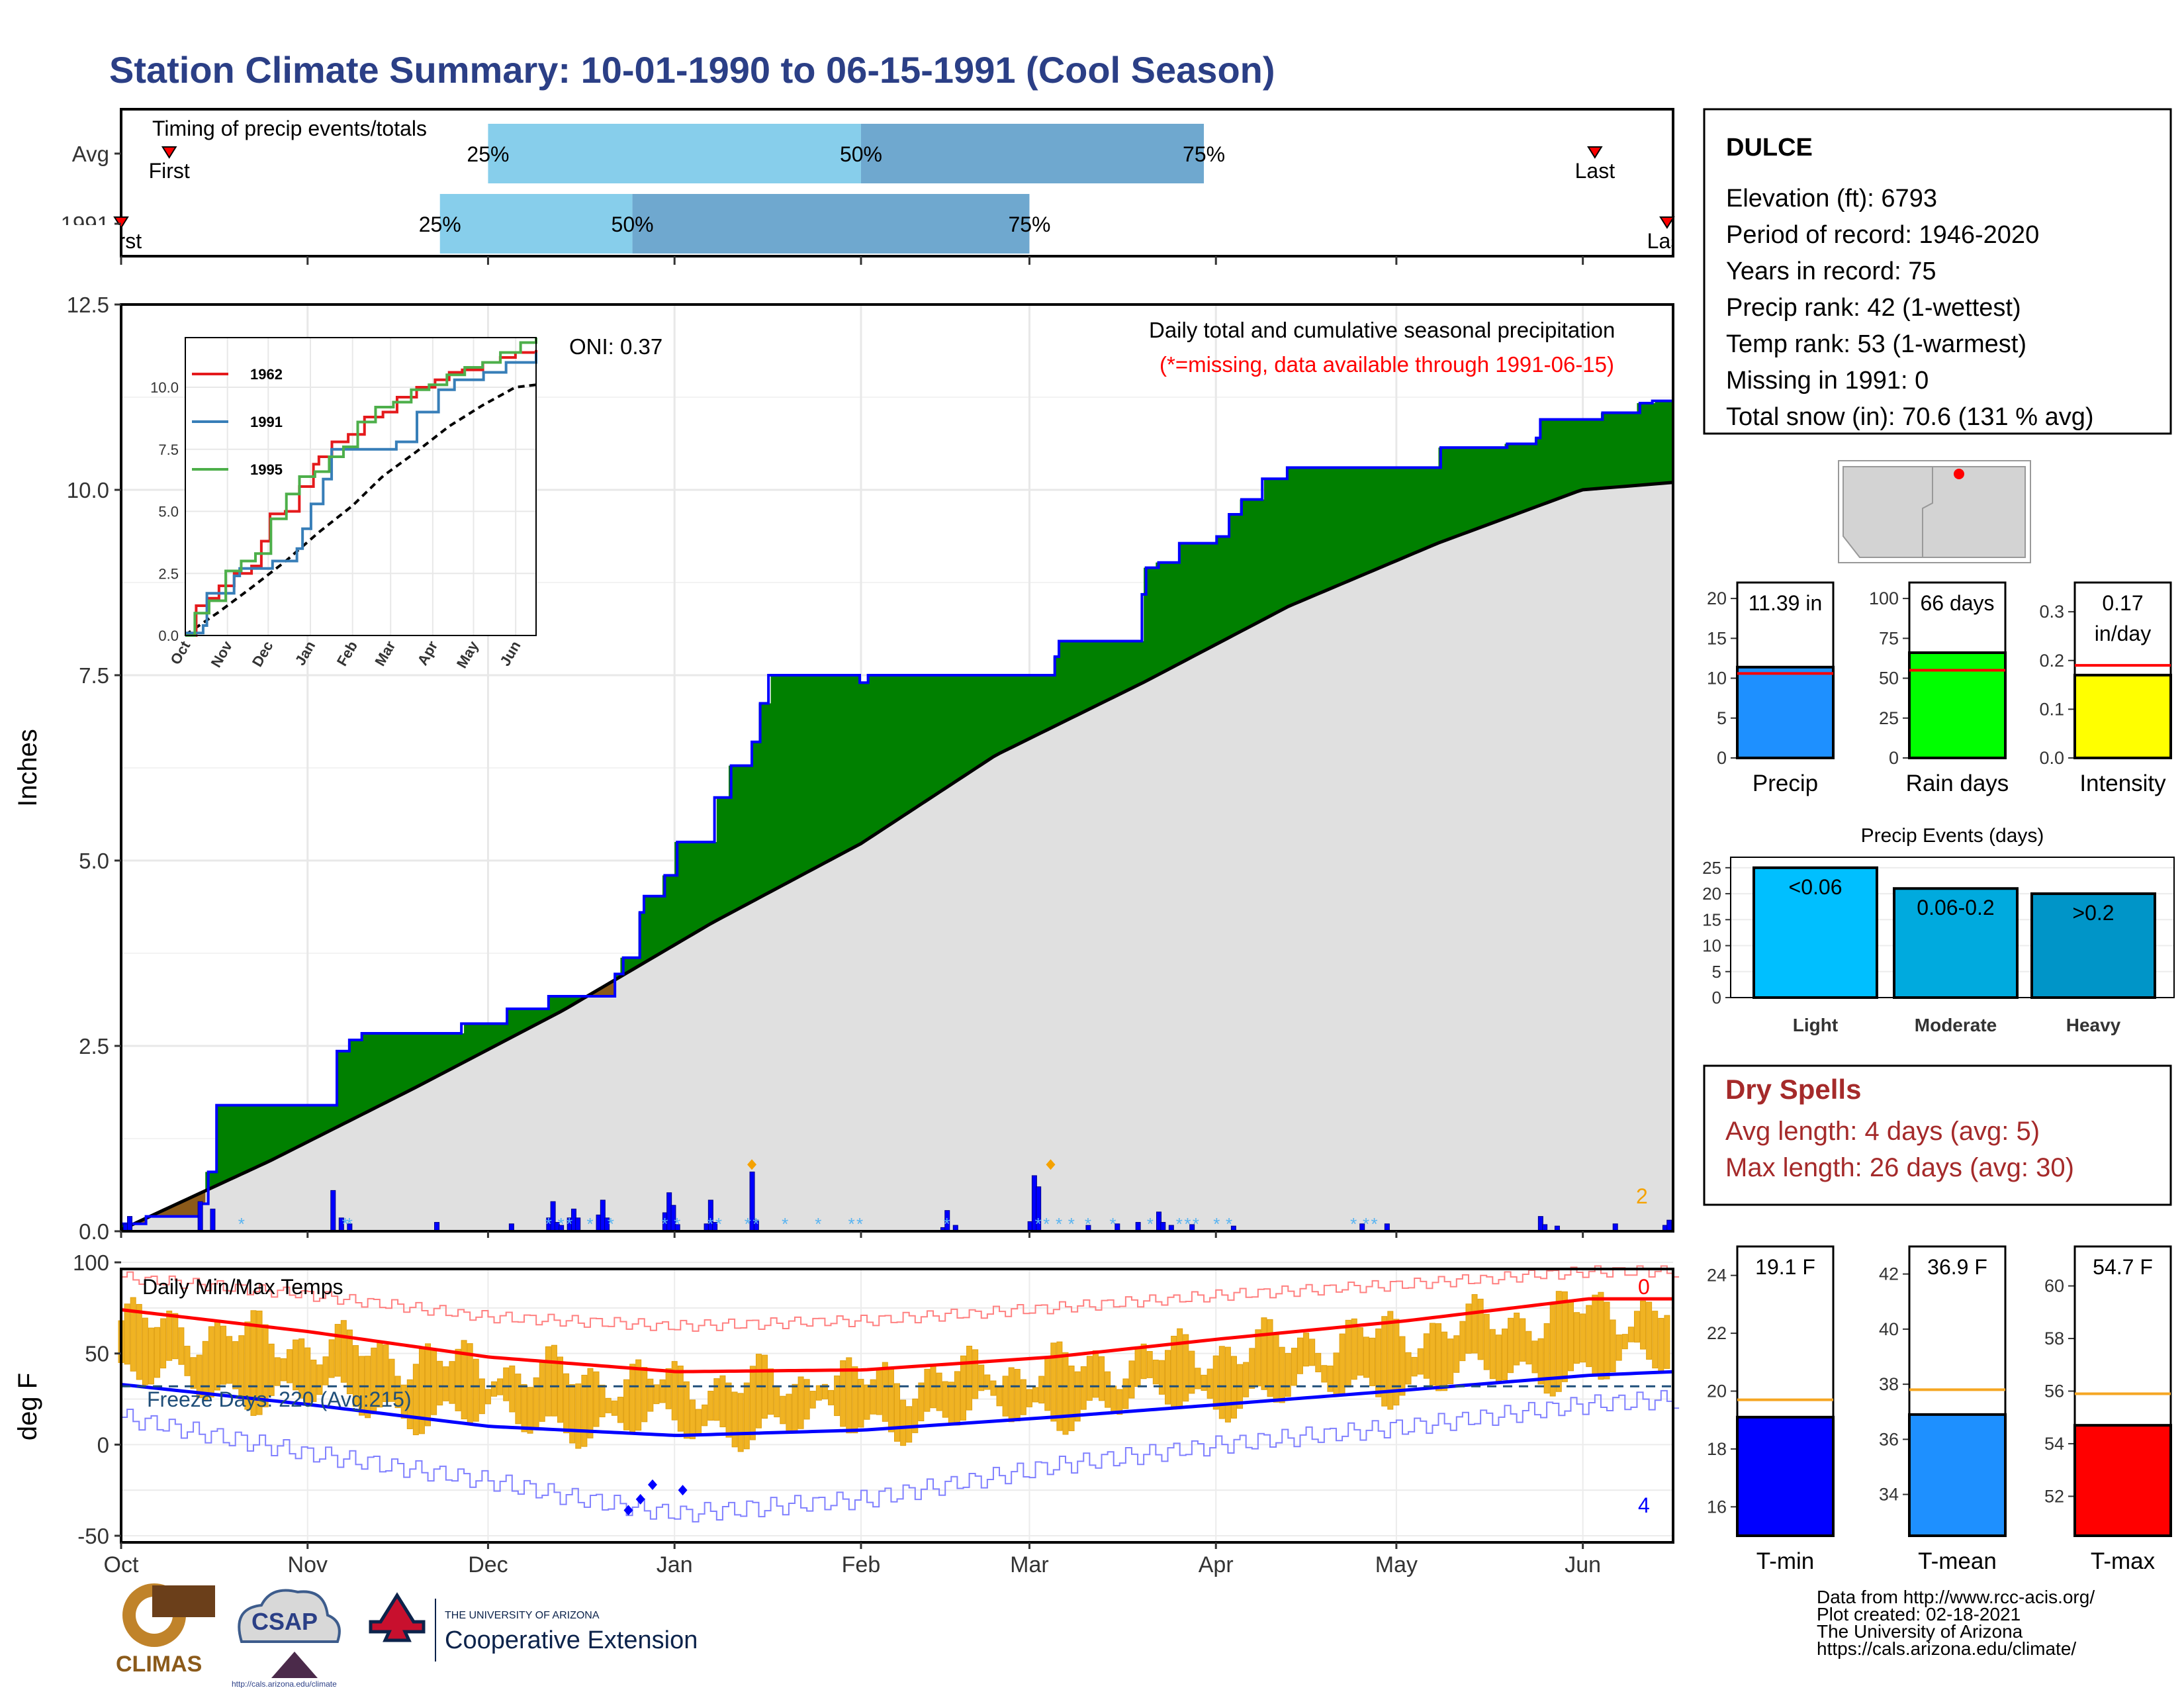 This screenshot has height=1688, width=2184. Describe the element at coordinates (2093, 945) in the screenshot. I see `events-bar` at that location.